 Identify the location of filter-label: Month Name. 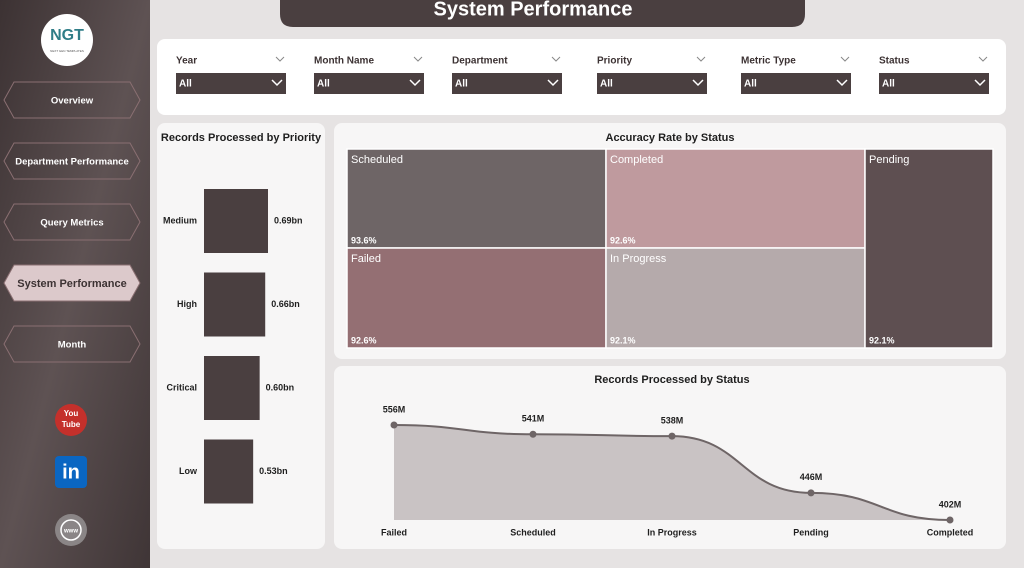
(344, 61).